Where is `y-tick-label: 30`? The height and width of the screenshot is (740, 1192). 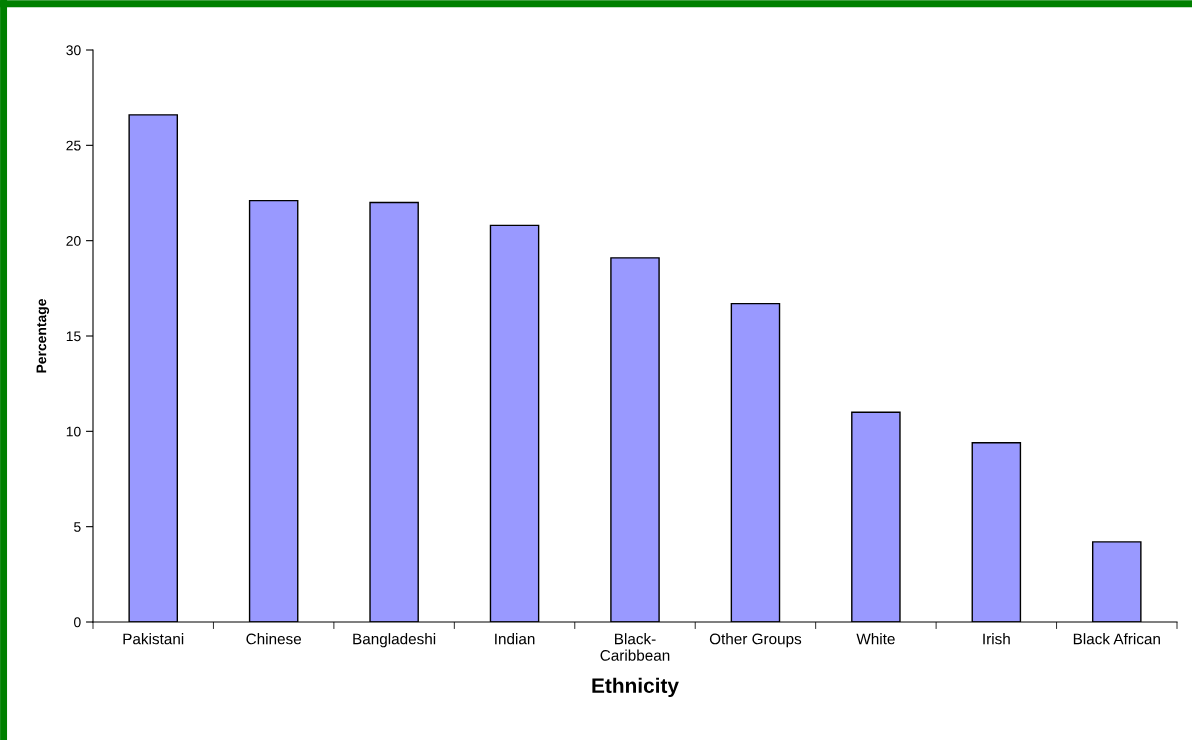 y-tick-label: 30 is located at coordinates (73, 50).